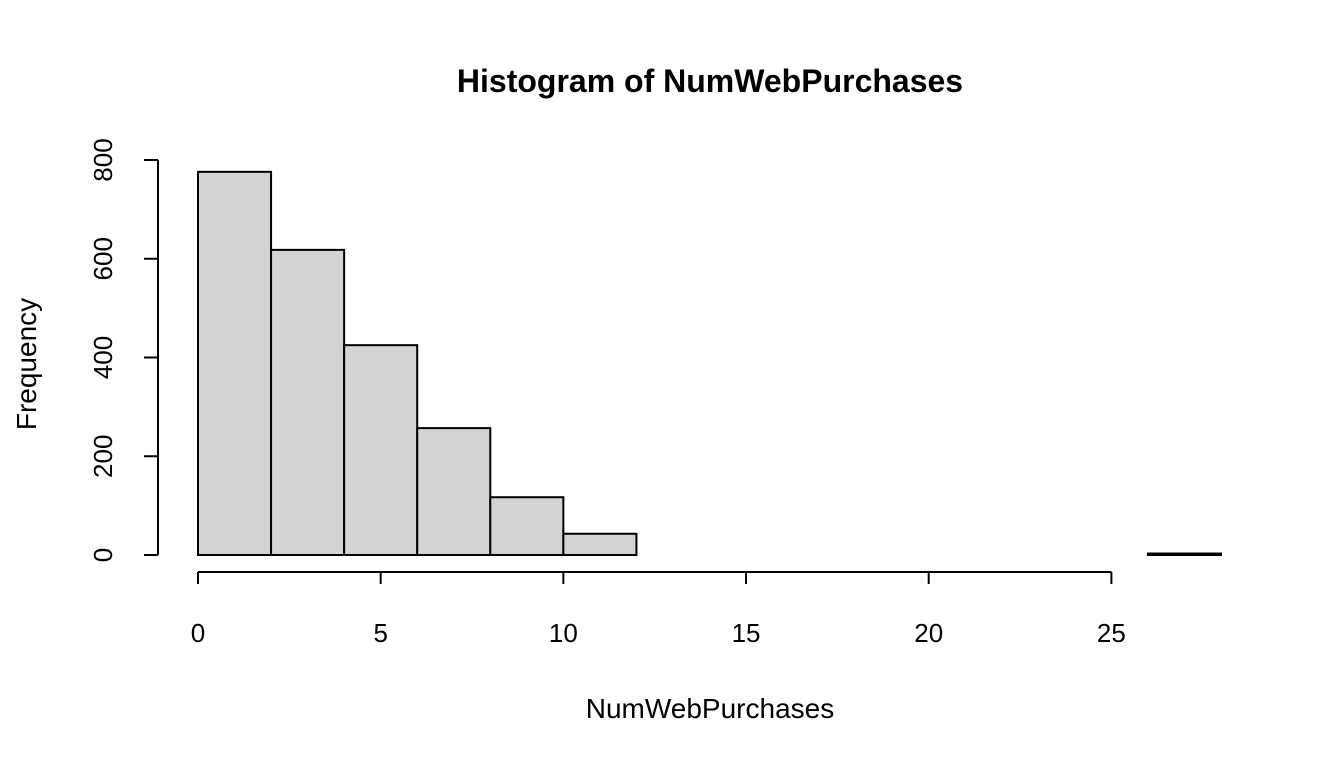 The image size is (1344, 768). Describe the element at coordinates (26, 364) in the screenshot. I see `y-axis-label: Frequency` at that location.